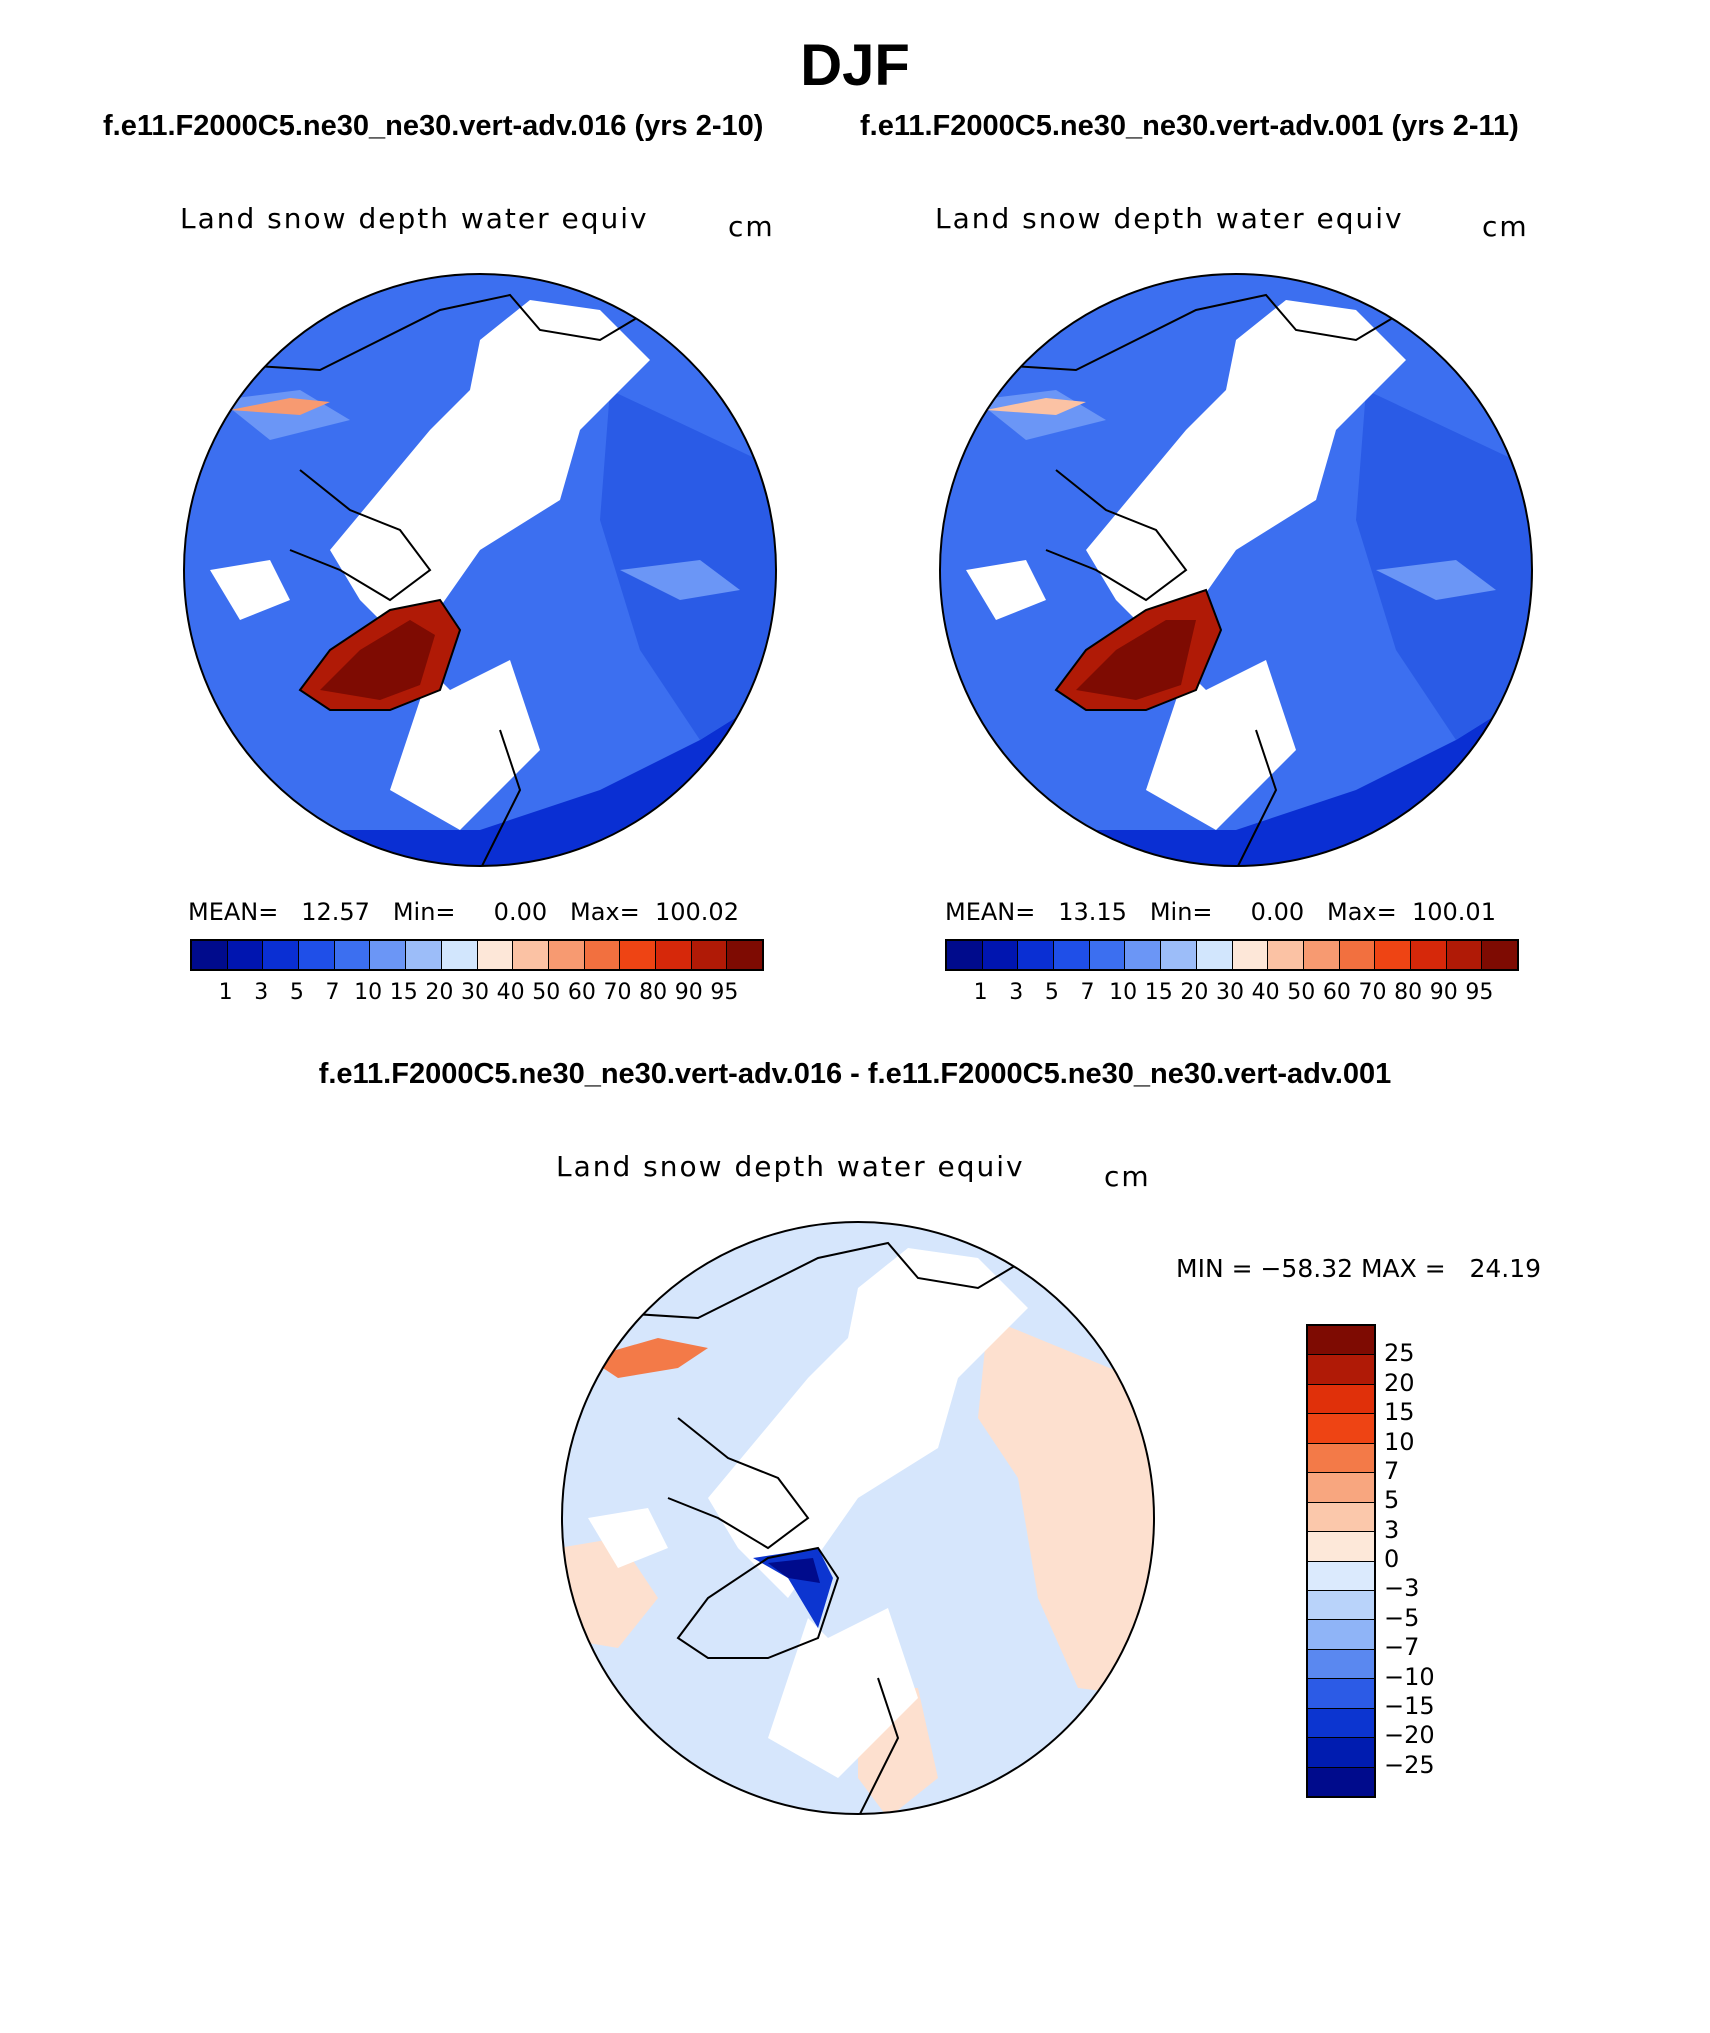 This screenshot has width=1710, height=2033. Describe the element at coordinates (225, 992) in the screenshot. I see `colorbar-tick-label: 1` at that location.